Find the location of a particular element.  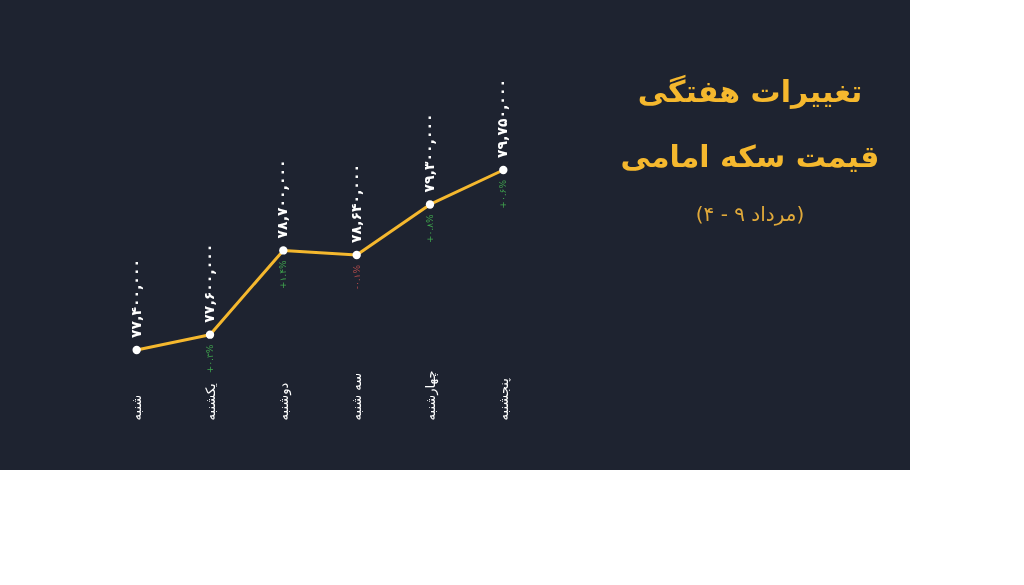

x-tick-label: چهارشنبه is located at coordinates (430, 395).